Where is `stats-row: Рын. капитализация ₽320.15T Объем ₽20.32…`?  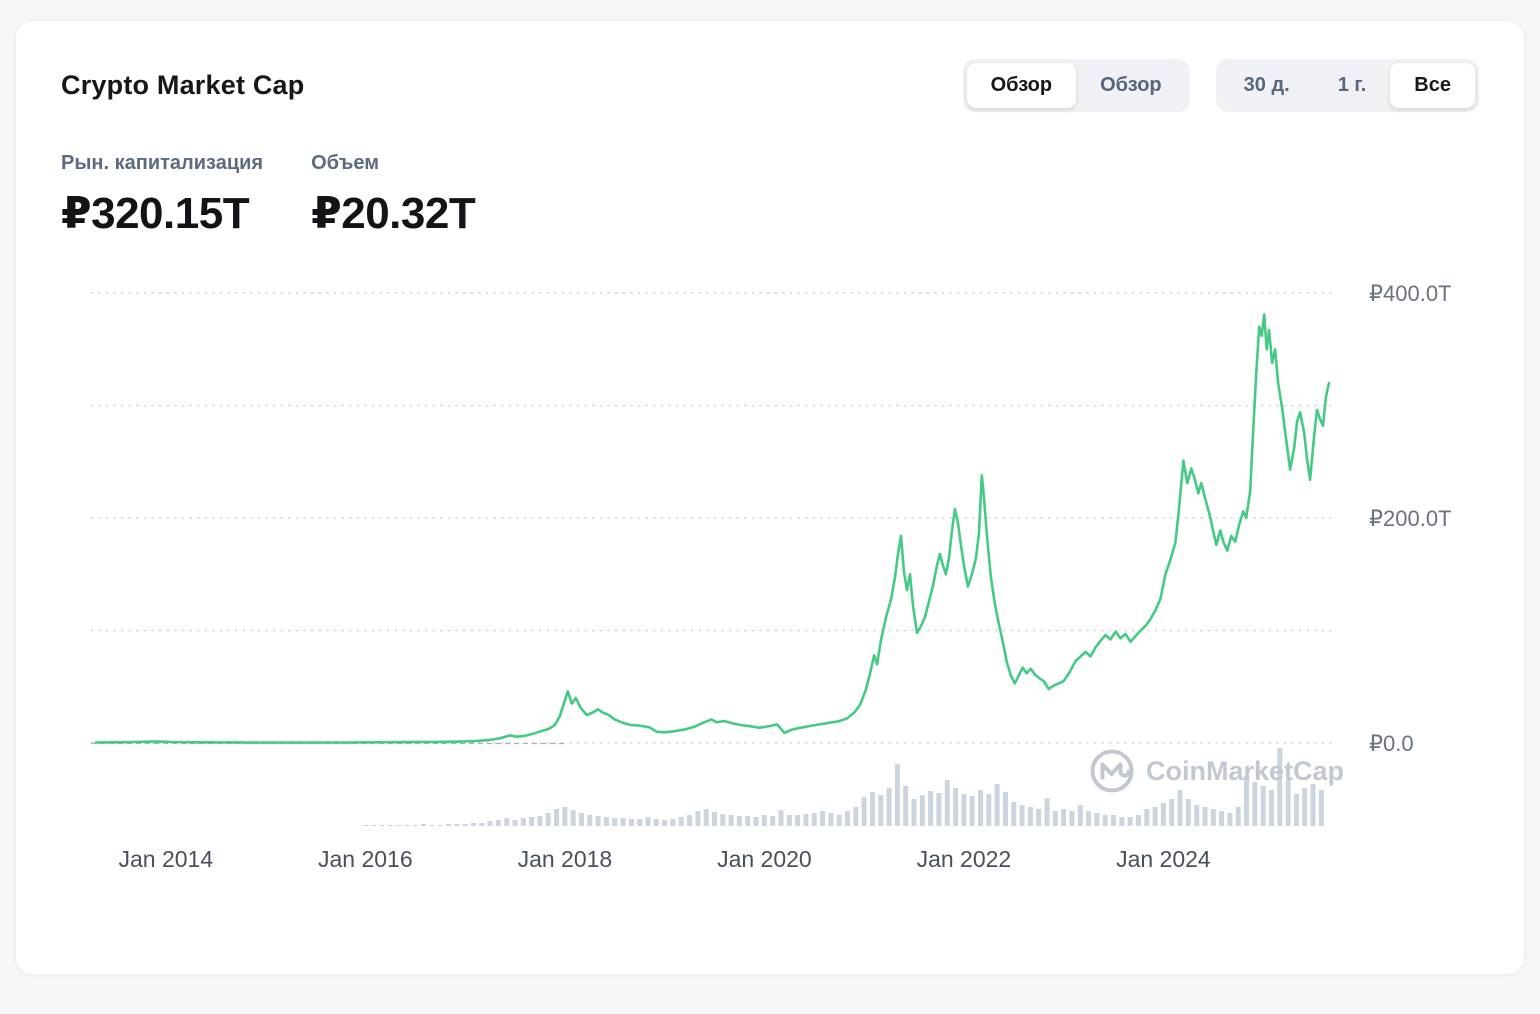 stats-row: Рын. капитализация ₽320.15T Объем ₽20.32… is located at coordinates (770, 195).